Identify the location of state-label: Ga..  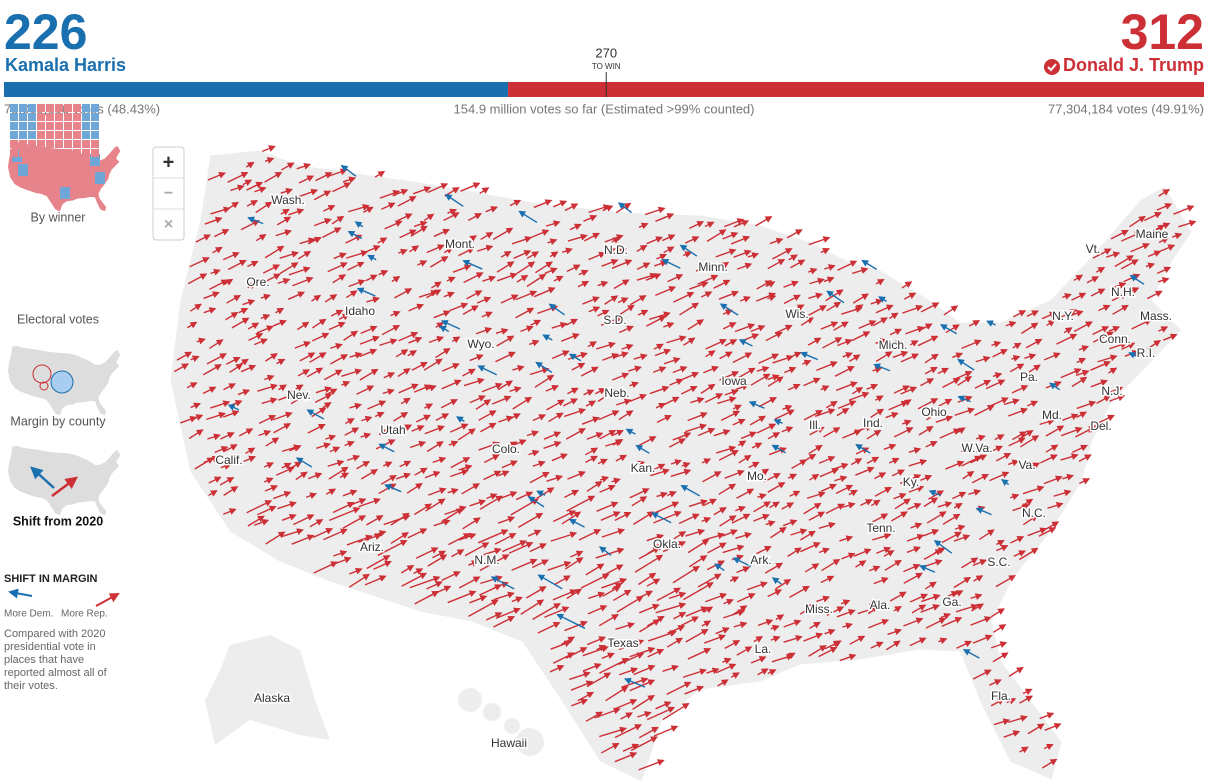
(951, 602).